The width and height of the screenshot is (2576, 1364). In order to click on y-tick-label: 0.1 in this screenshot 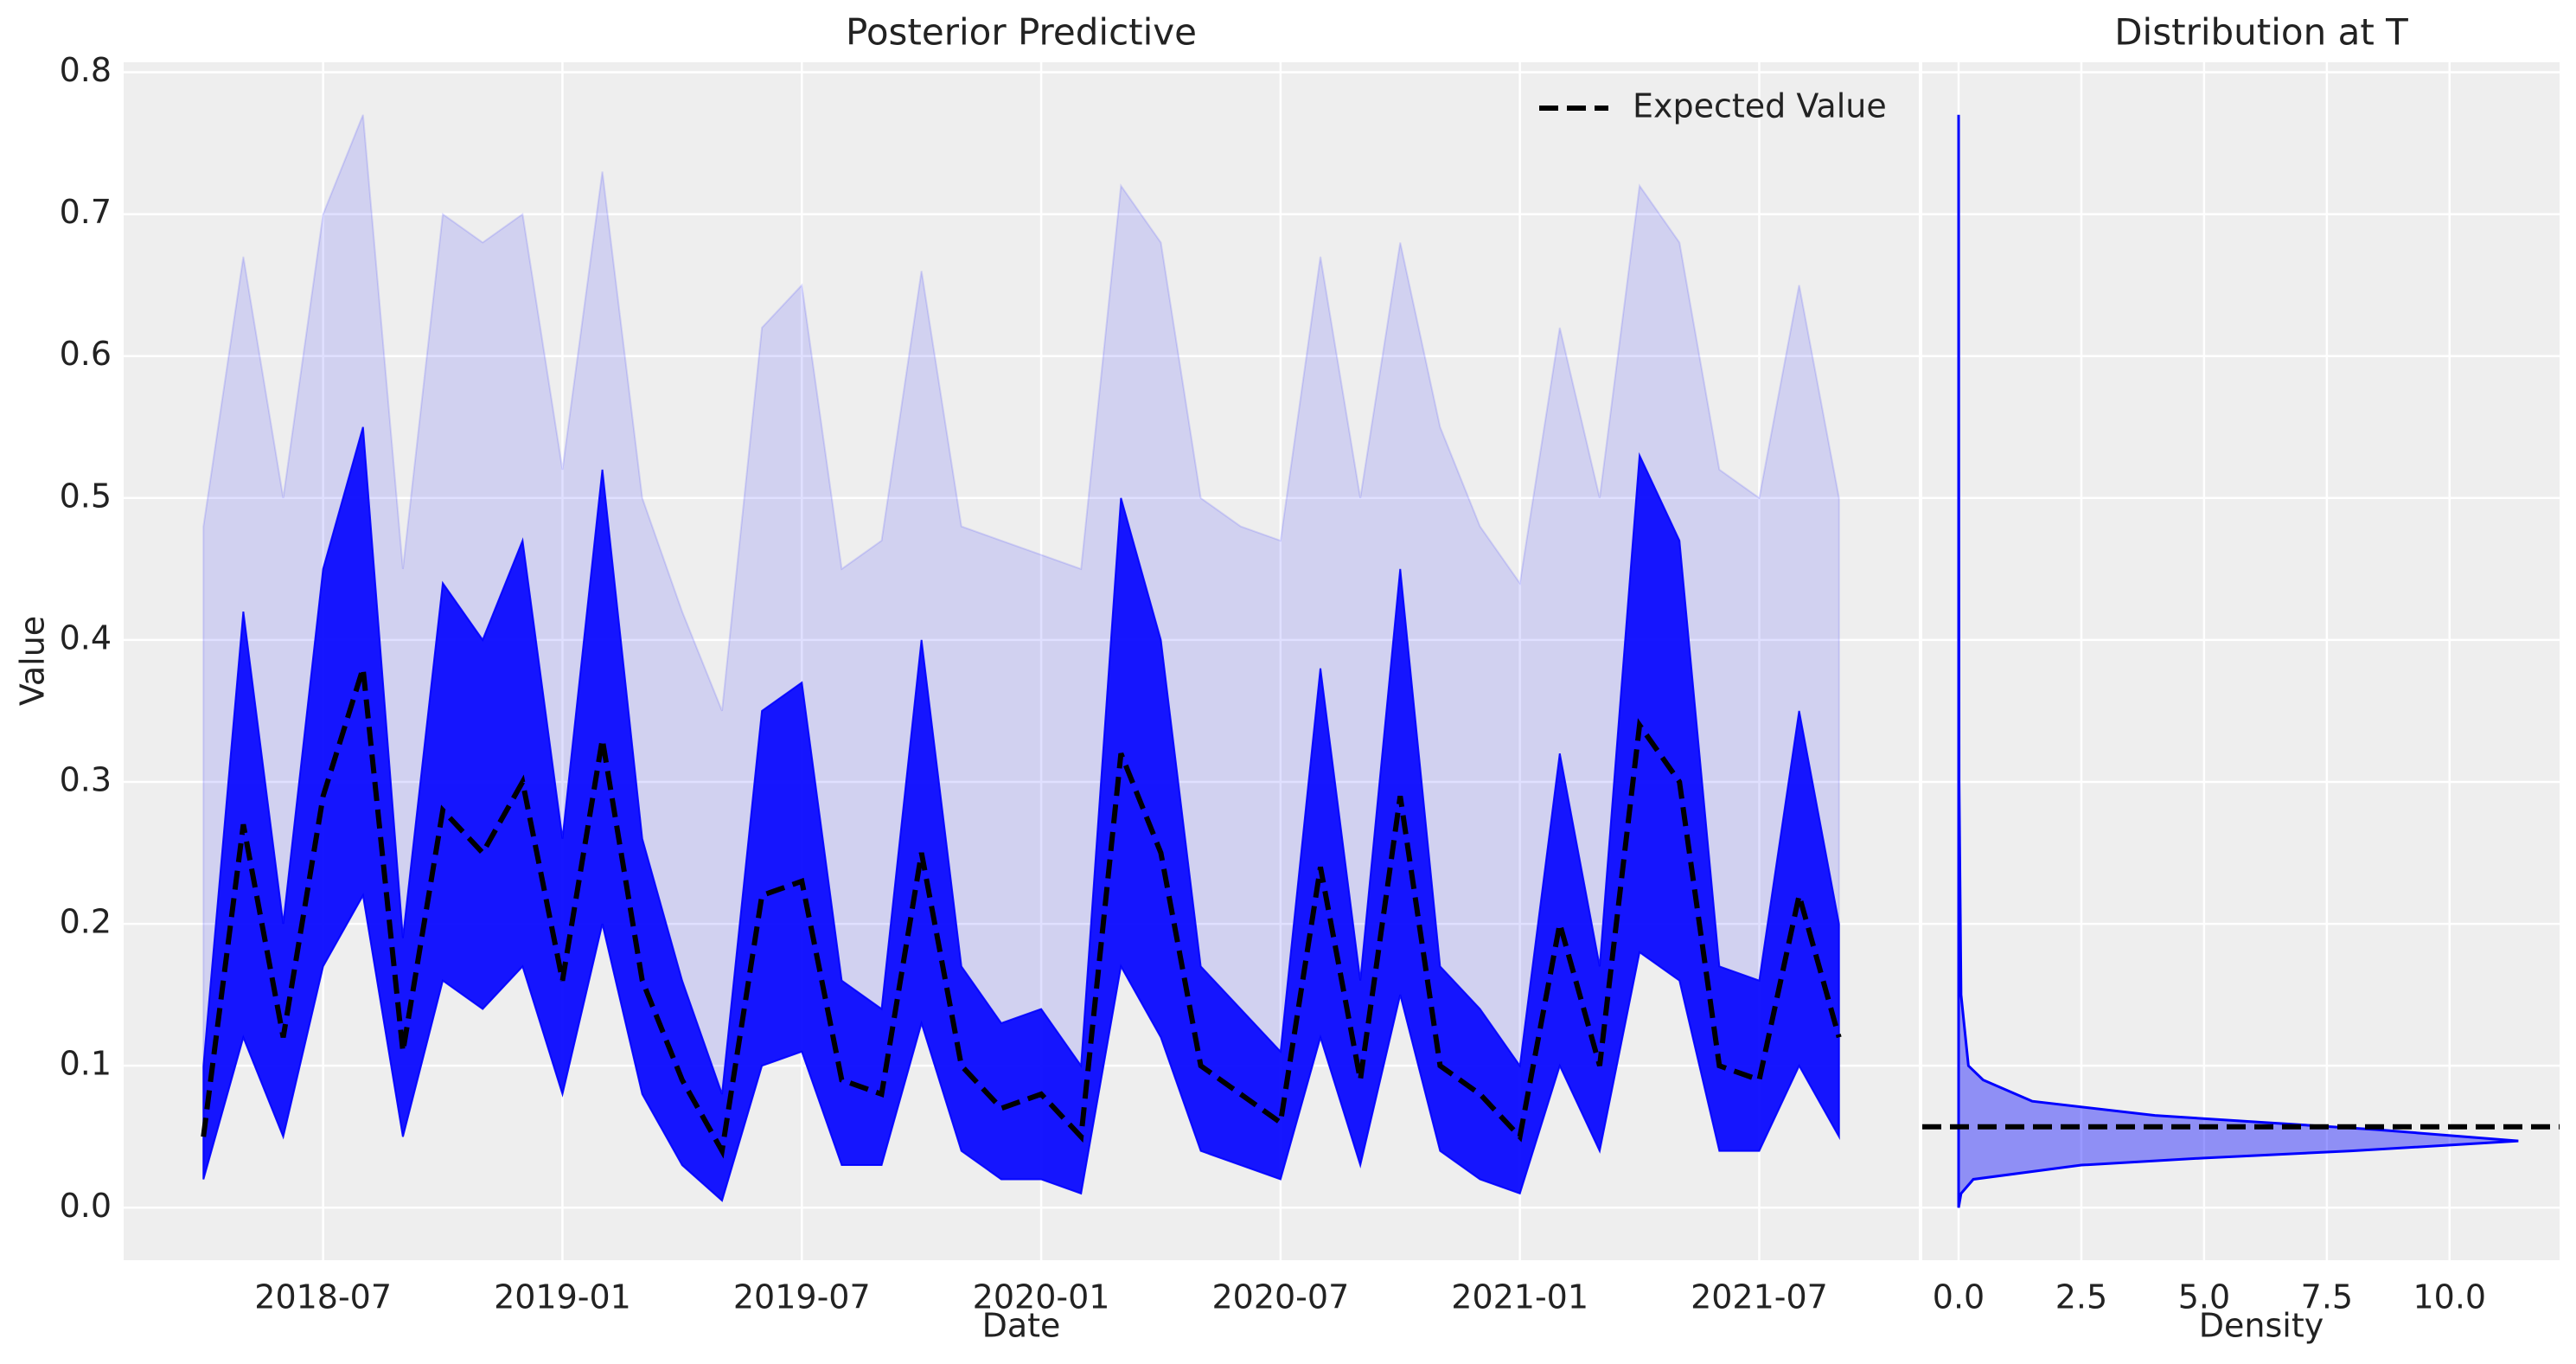, I will do `click(86, 1064)`.